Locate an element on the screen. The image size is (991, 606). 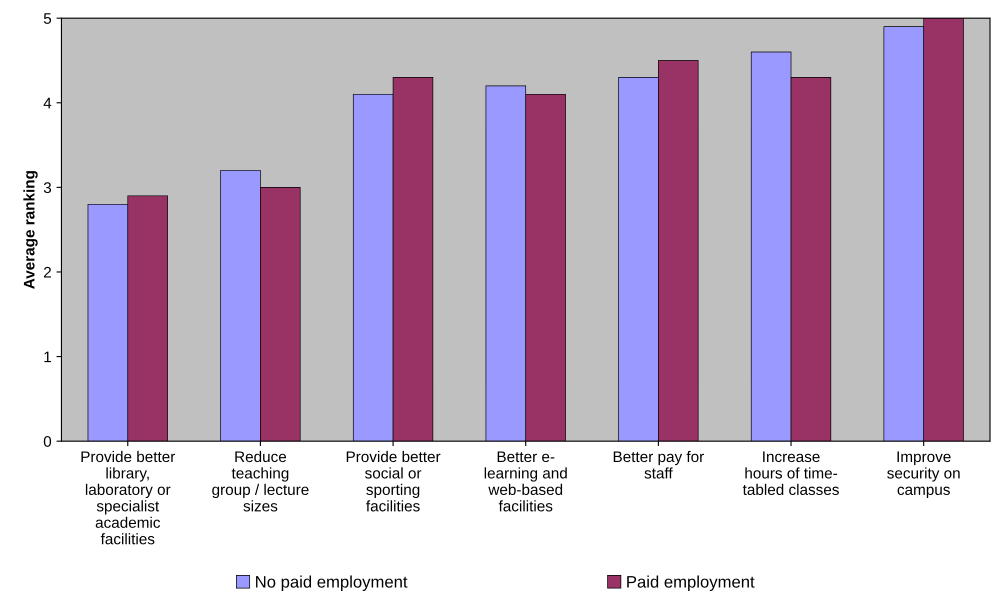
x-tick-label: Better pay for staff is located at coordinates (659, 464).